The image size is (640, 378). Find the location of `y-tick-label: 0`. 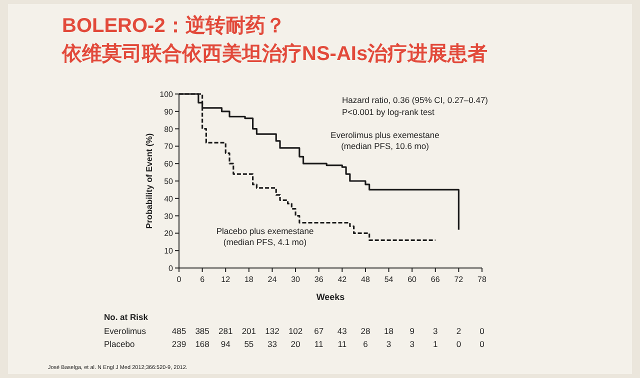

y-tick-label: 0 is located at coordinates (171, 268).